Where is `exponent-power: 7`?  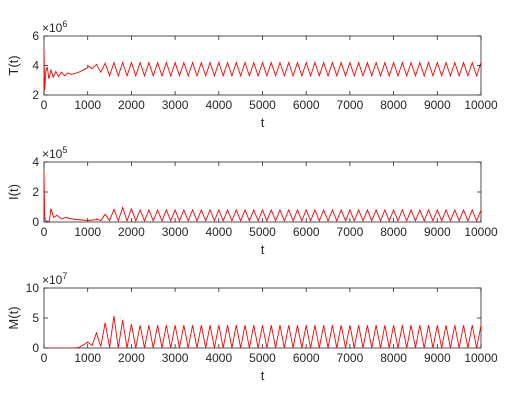
exponent-power: 7 is located at coordinates (64, 276).